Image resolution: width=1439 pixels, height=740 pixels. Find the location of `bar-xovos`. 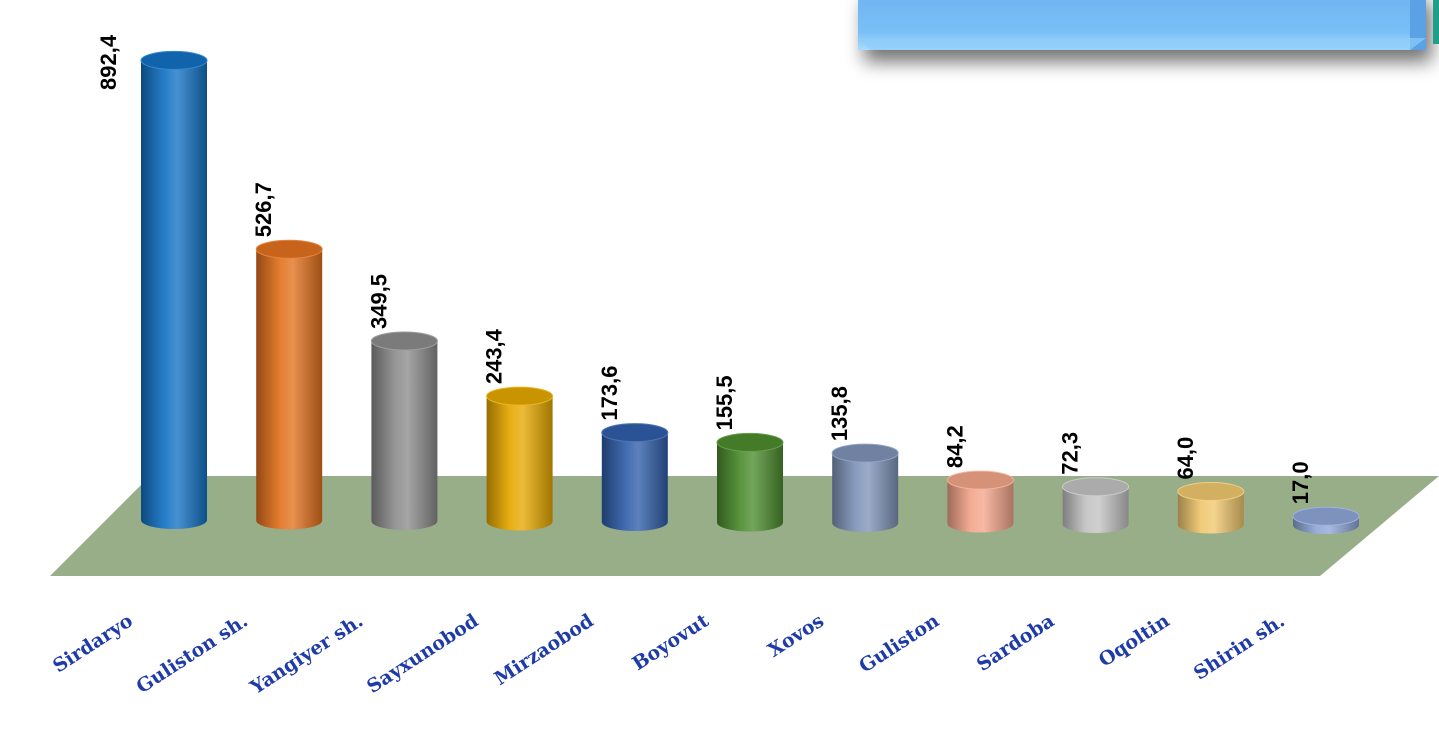

bar-xovos is located at coordinates (865, 487).